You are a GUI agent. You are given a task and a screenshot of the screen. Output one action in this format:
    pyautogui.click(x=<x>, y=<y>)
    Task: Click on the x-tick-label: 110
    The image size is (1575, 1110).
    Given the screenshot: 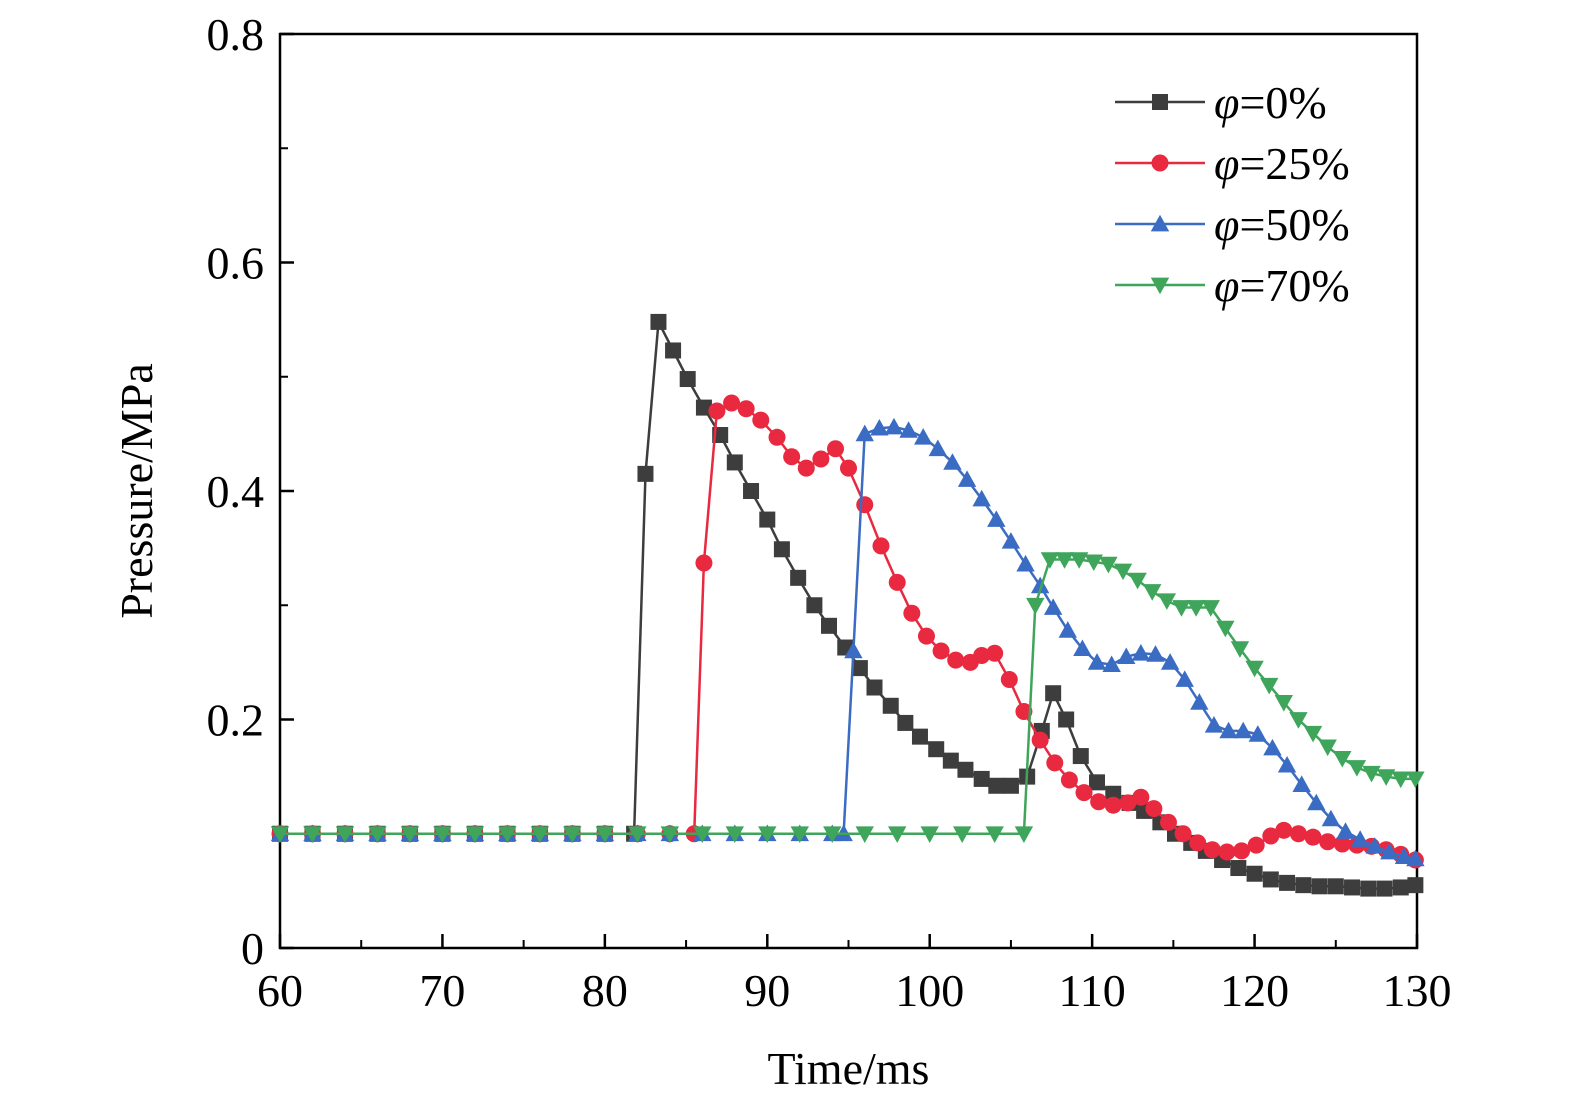 What is the action you would take?
    pyautogui.click(x=1091, y=990)
    